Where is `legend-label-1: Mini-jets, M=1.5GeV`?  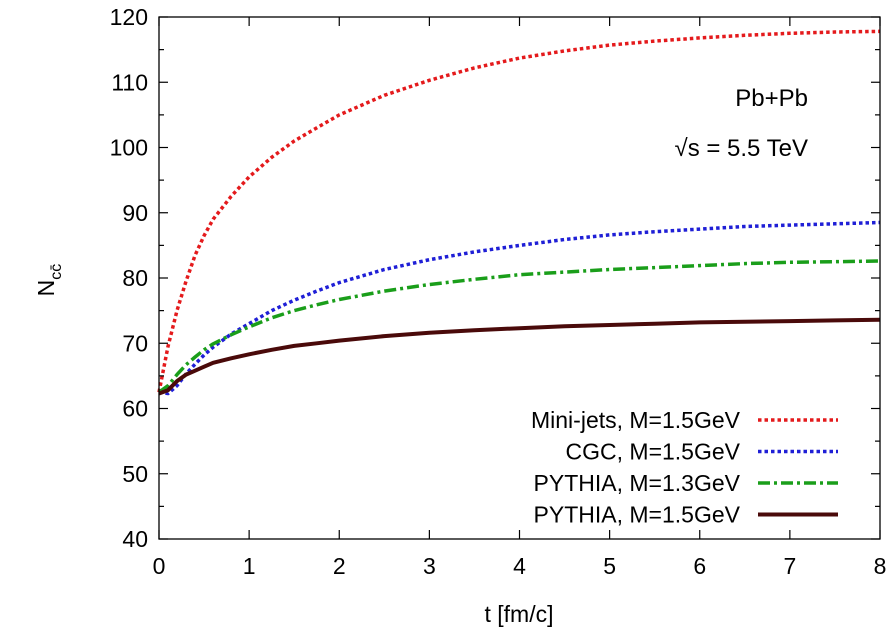 legend-label-1: Mini-jets, M=1.5GeV is located at coordinates (636, 420).